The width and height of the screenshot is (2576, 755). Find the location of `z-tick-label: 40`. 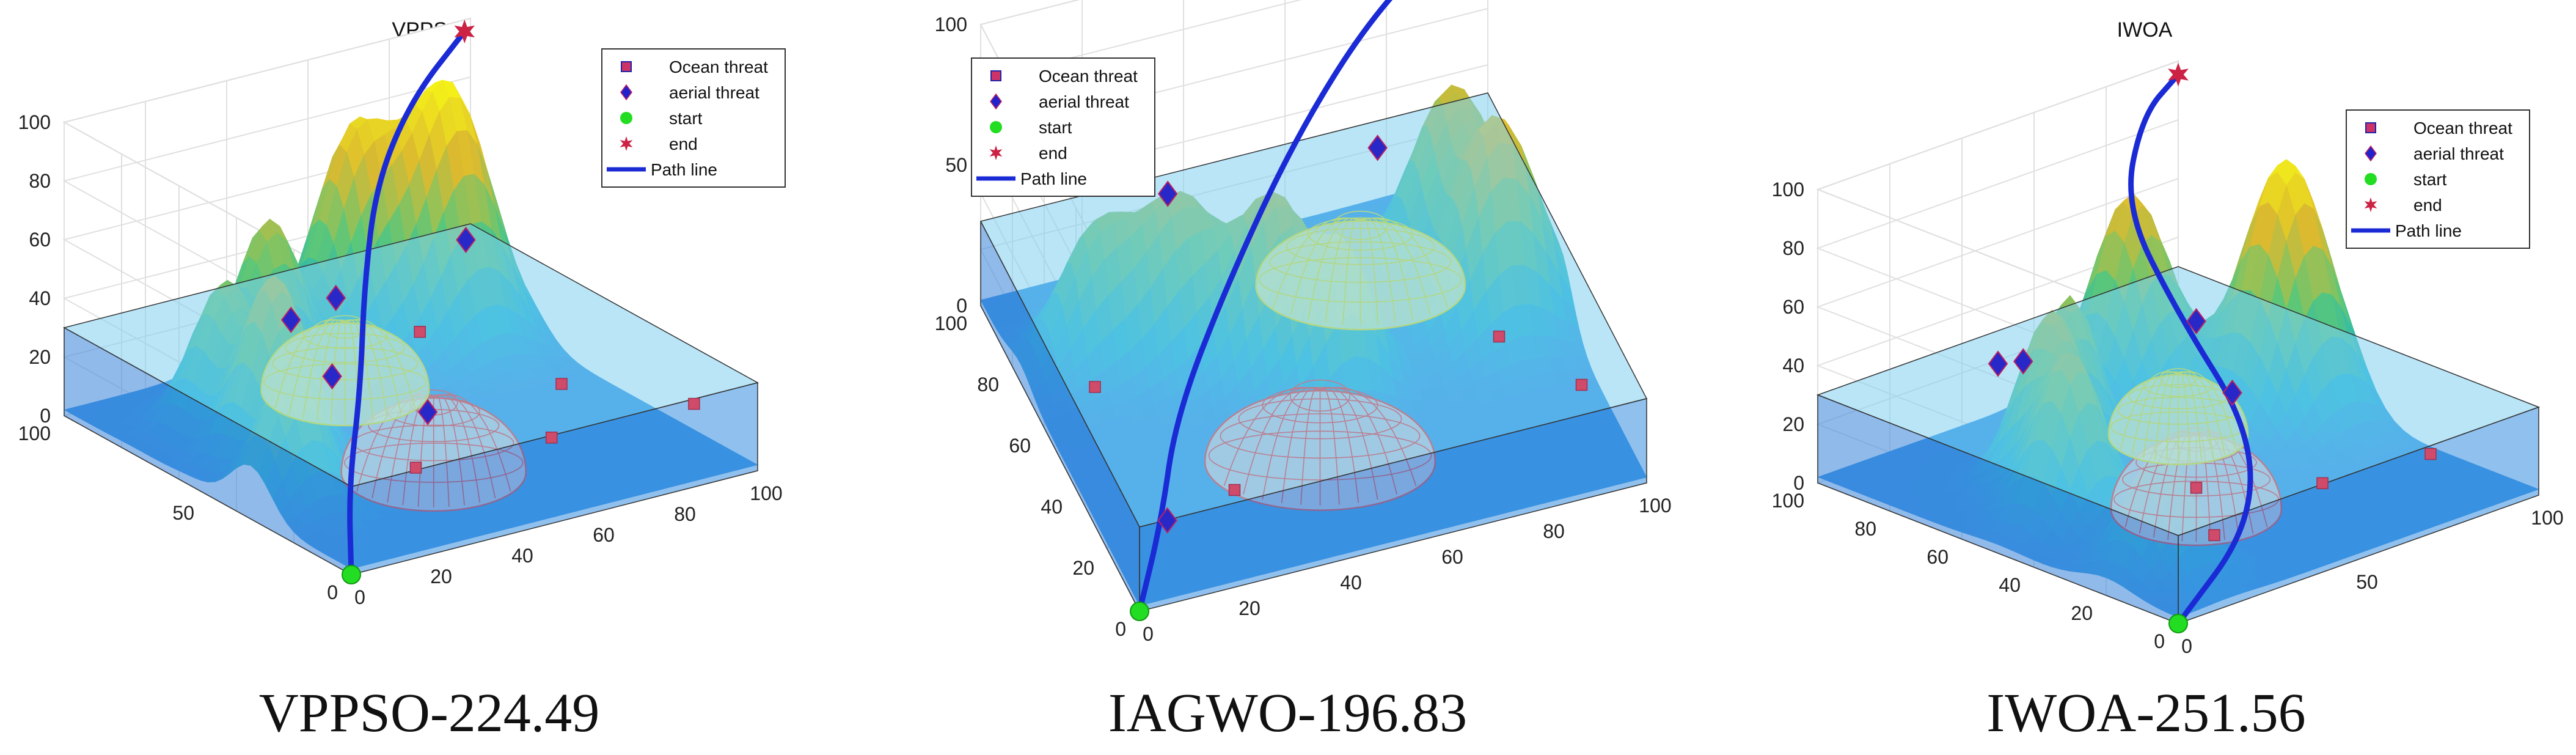

z-tick-label: 40 is located at coordinates (40, 298).